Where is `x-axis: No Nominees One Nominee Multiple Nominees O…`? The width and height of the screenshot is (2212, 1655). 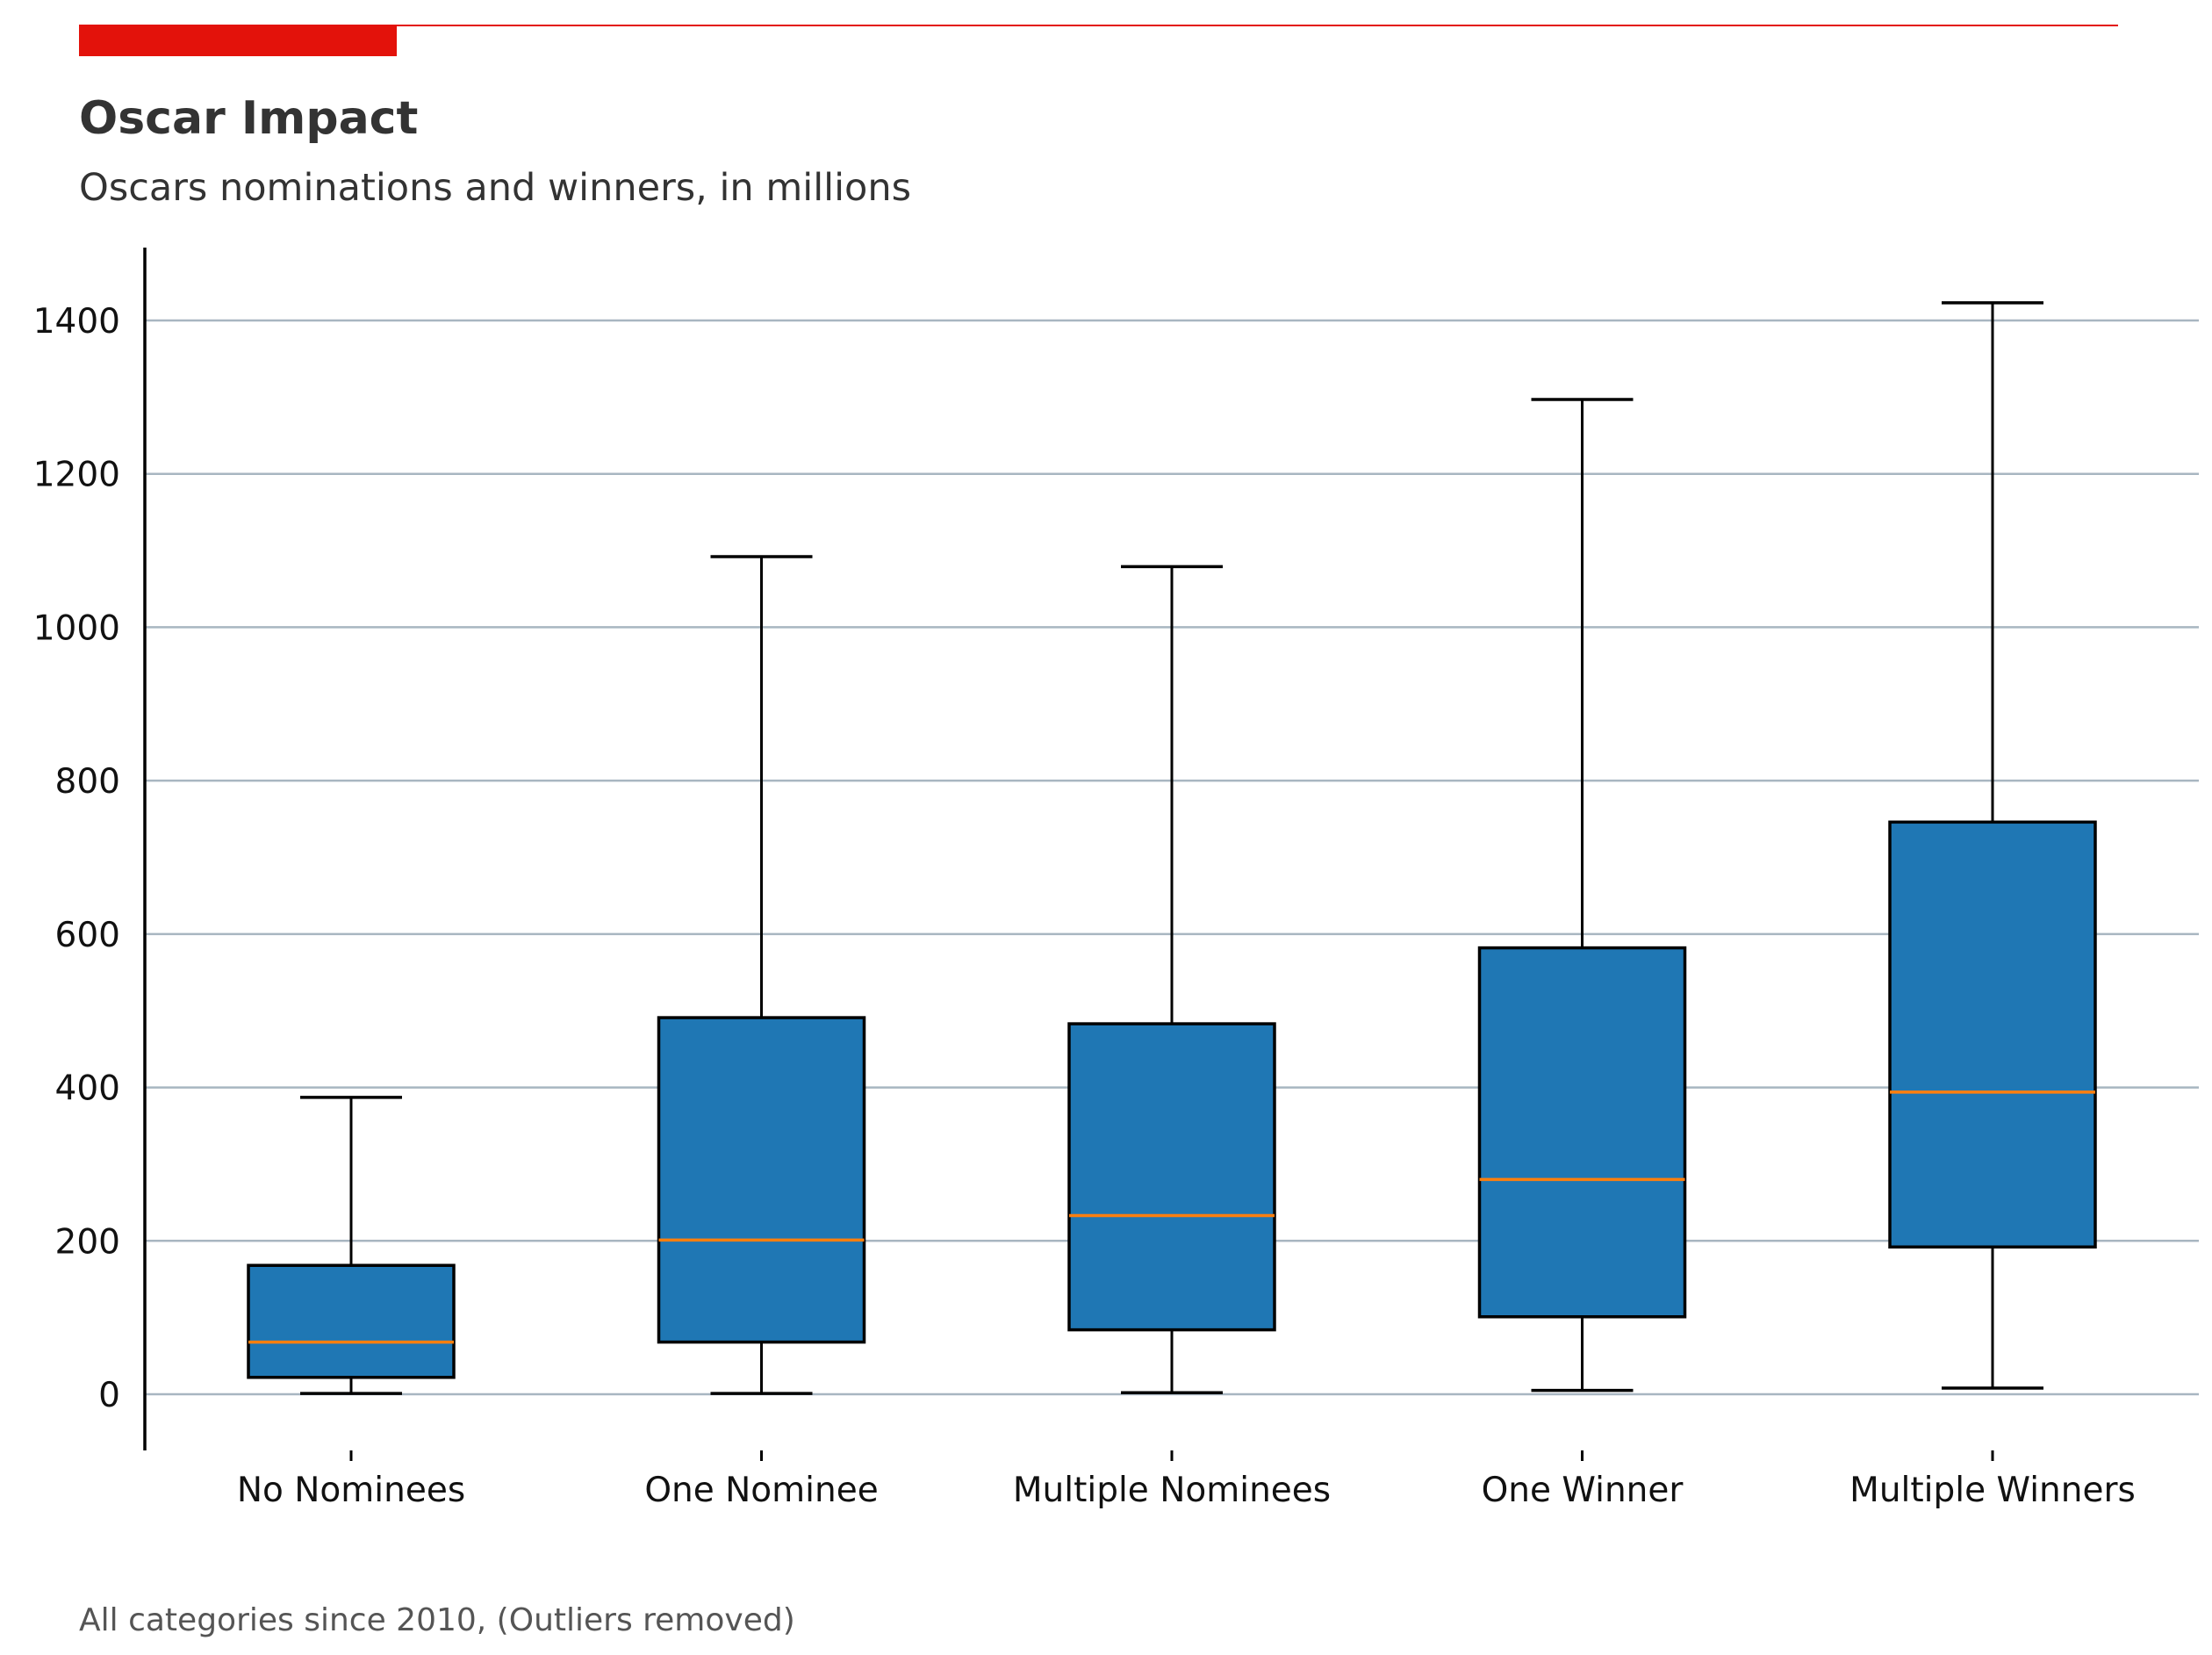
x-axis: No Nominees One Nominee Multiple Nominees O… is located at coordinates (1186, 1480).